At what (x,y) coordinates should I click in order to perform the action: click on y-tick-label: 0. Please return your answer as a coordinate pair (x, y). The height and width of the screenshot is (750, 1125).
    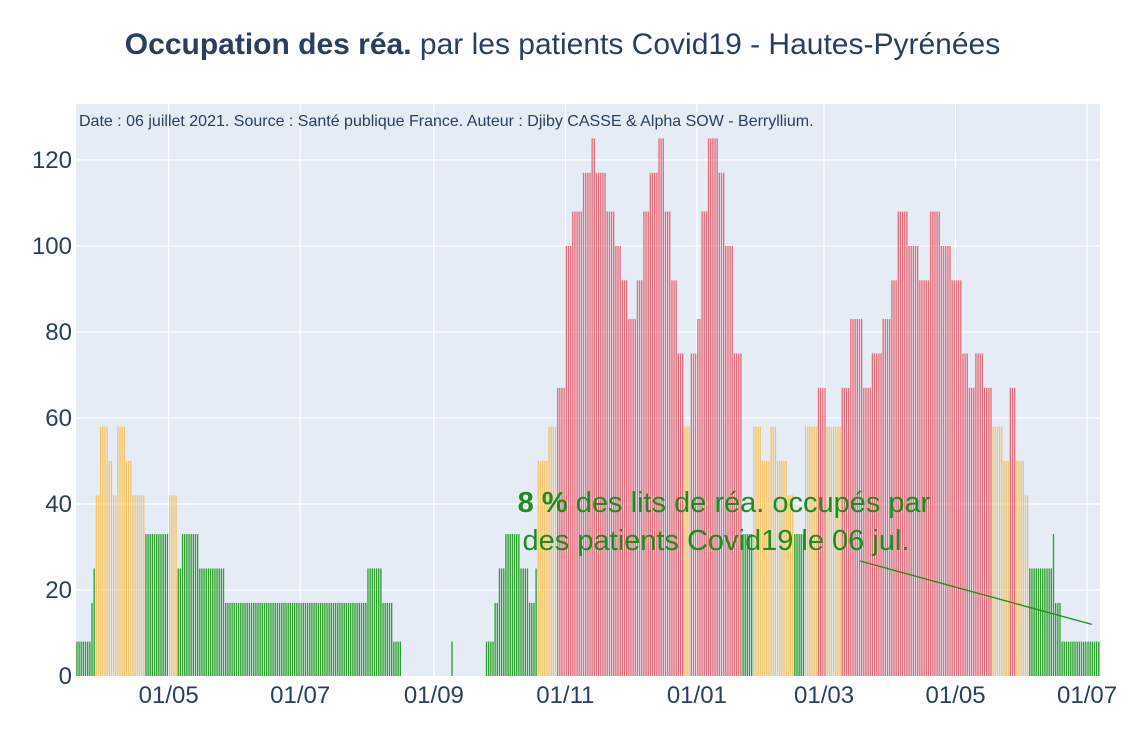
    Looking at the image, I should click on (65, 676).